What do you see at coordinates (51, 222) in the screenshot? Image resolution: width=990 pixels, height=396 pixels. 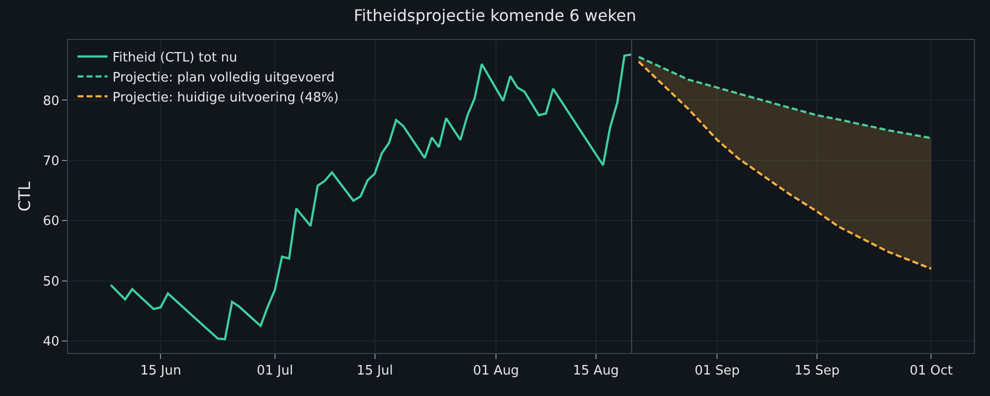 I see `y-tick-label: 60` at bounding box center [51, 222].